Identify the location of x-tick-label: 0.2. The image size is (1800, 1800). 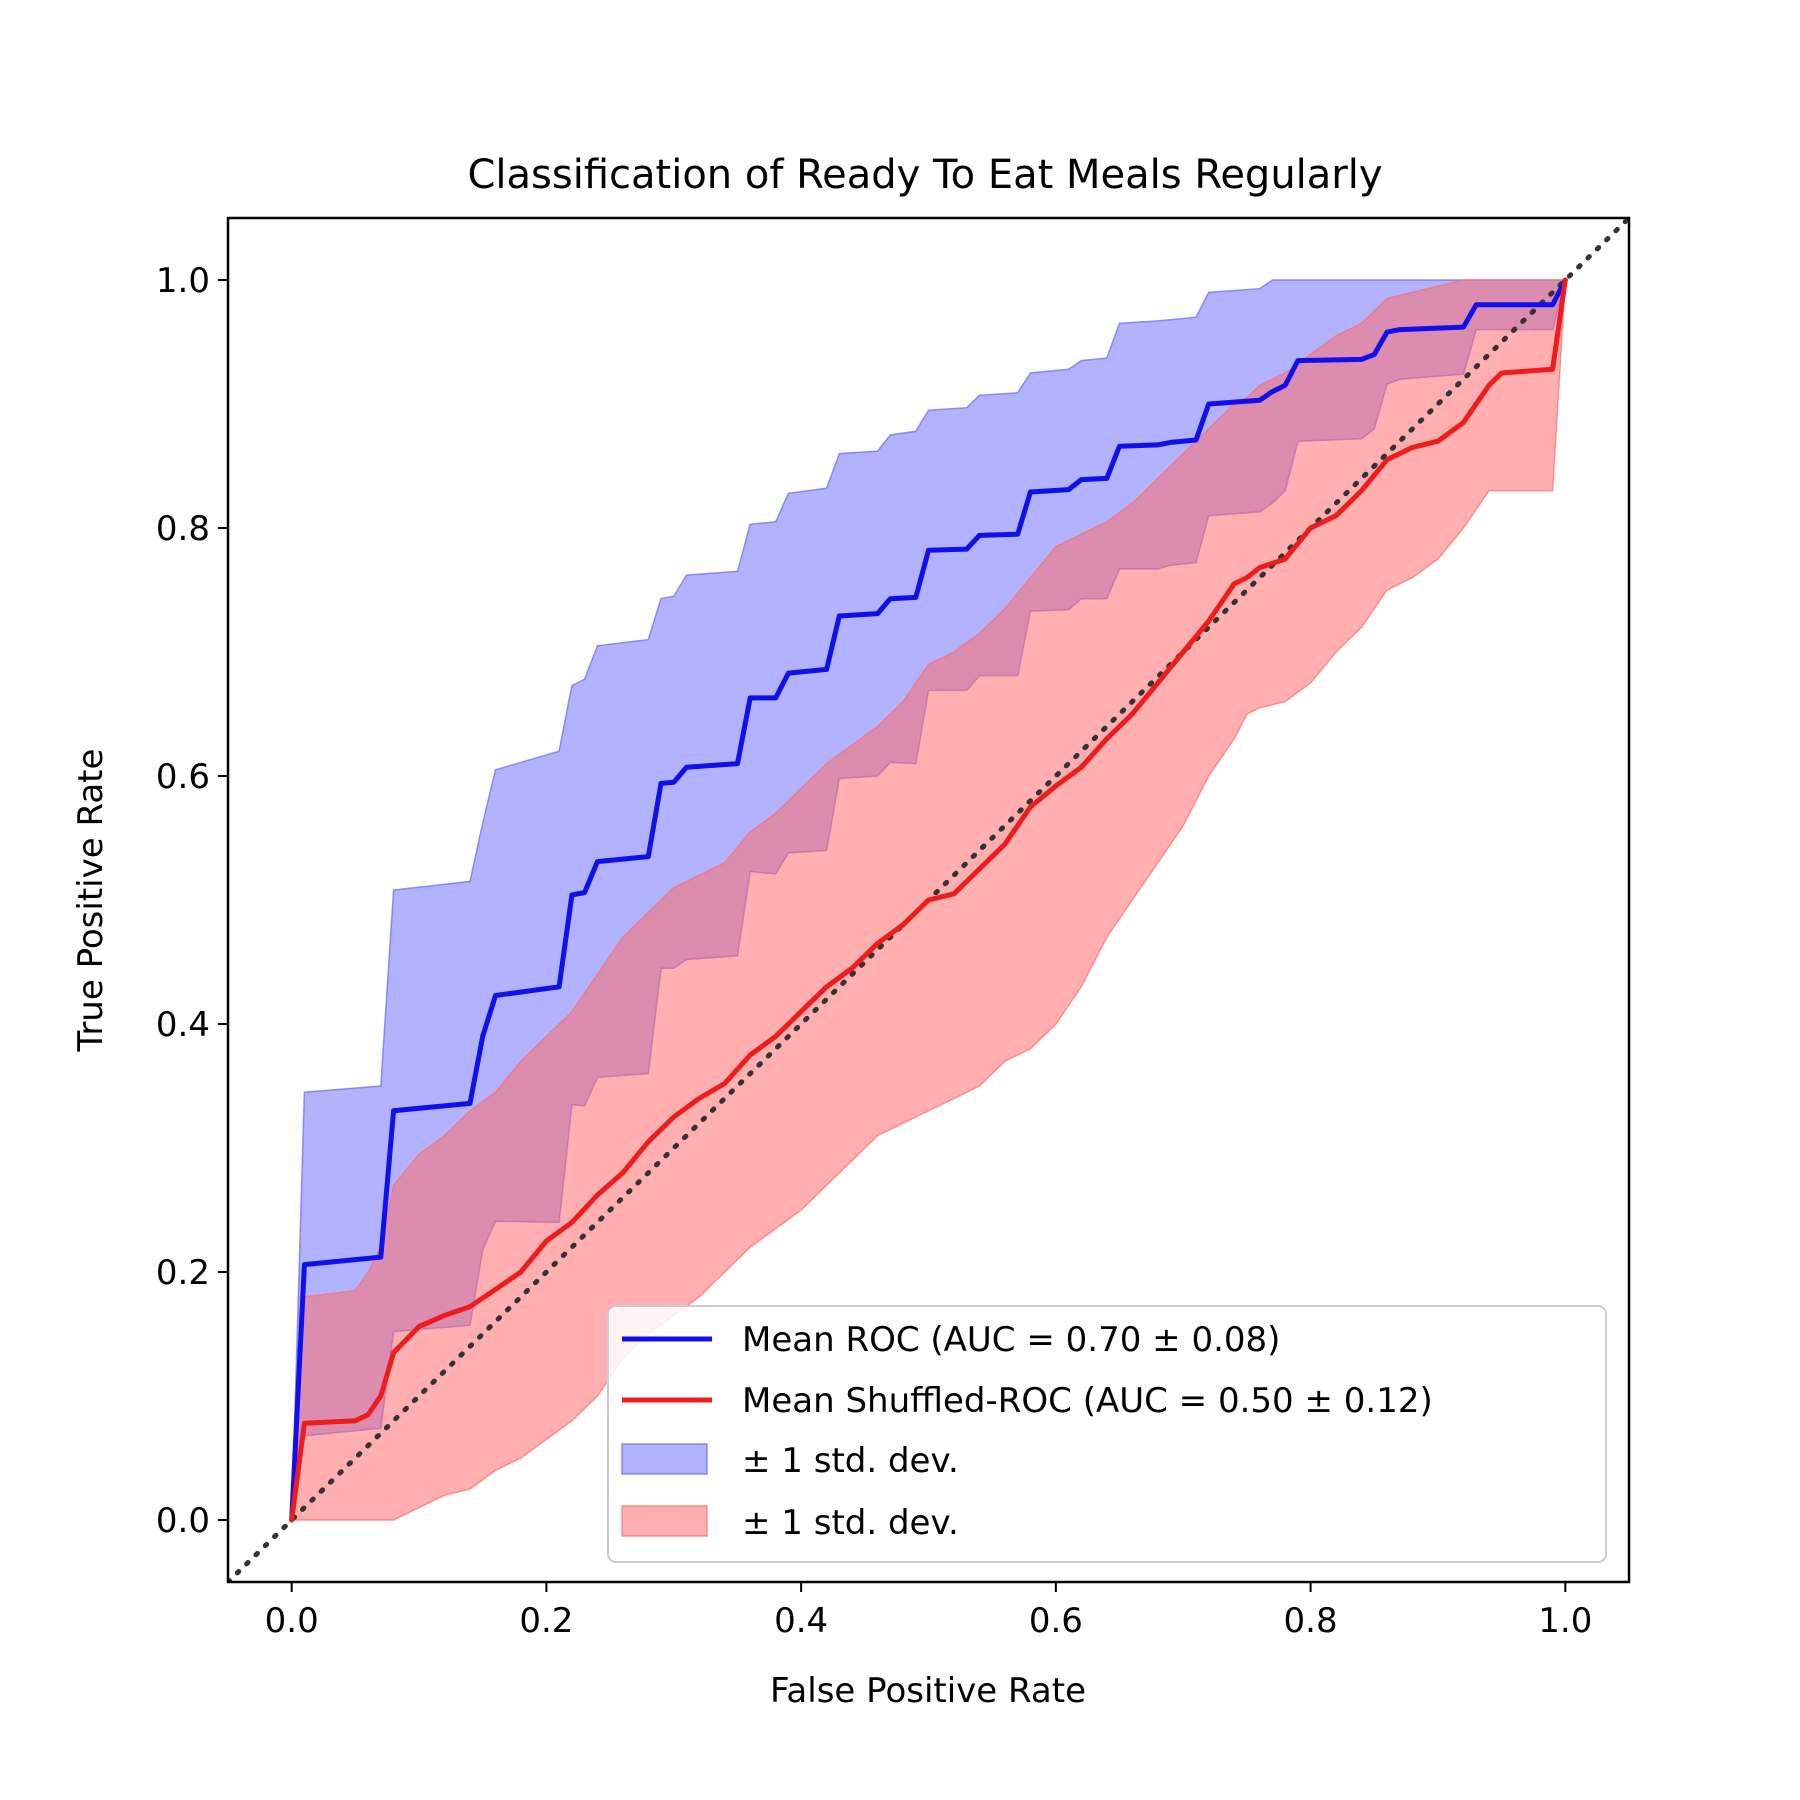
(546, 1621).